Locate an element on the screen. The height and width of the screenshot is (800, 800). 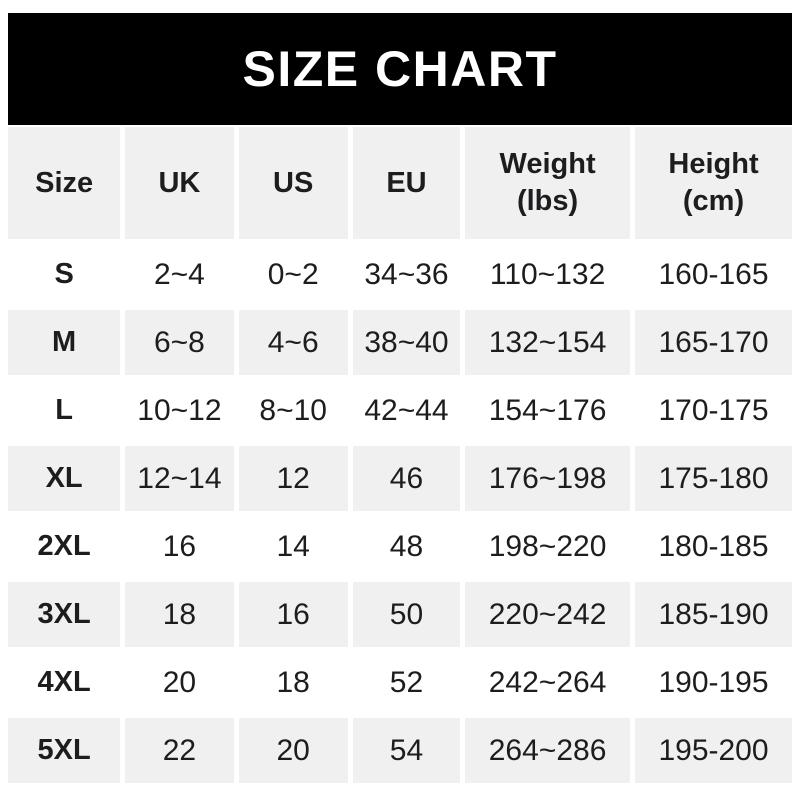
column-header-eu: EU is located at coordinates (406, 183).